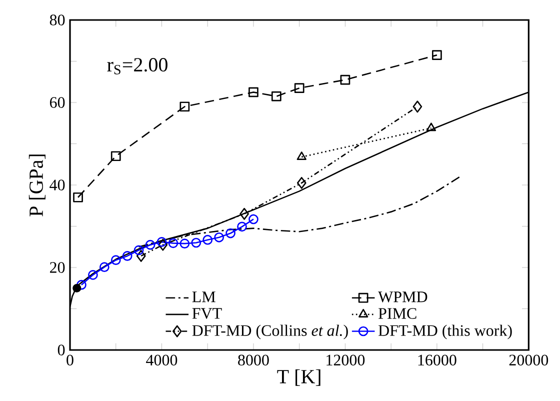 This screenshot has width=560, height=401. Describe the element at coordinates (57, 267) in the screenshot. I see `y-tick-label: 20` at that location.